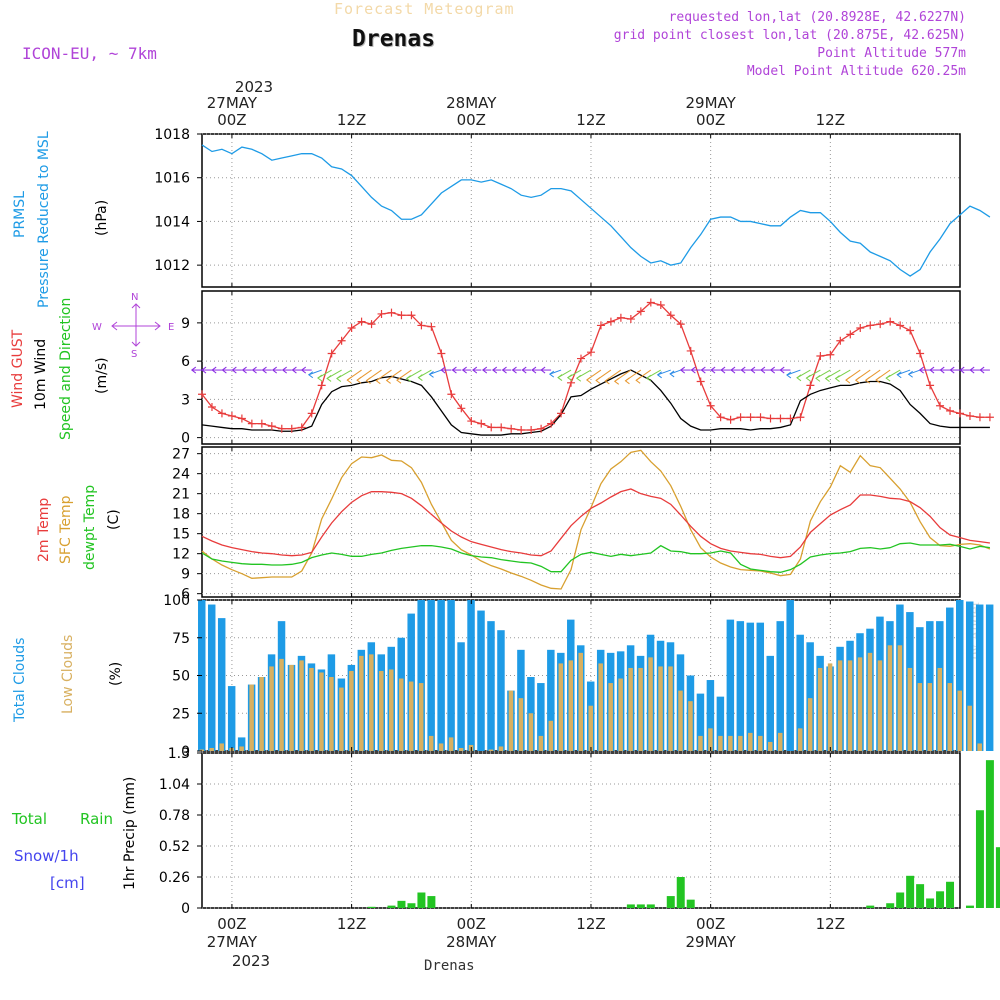 This screenshot has height=1000, width=1000. Describe the element at coordinates (185, 909) in the screenshot. I see `precipitation-y-tick-label: 0` at that location.